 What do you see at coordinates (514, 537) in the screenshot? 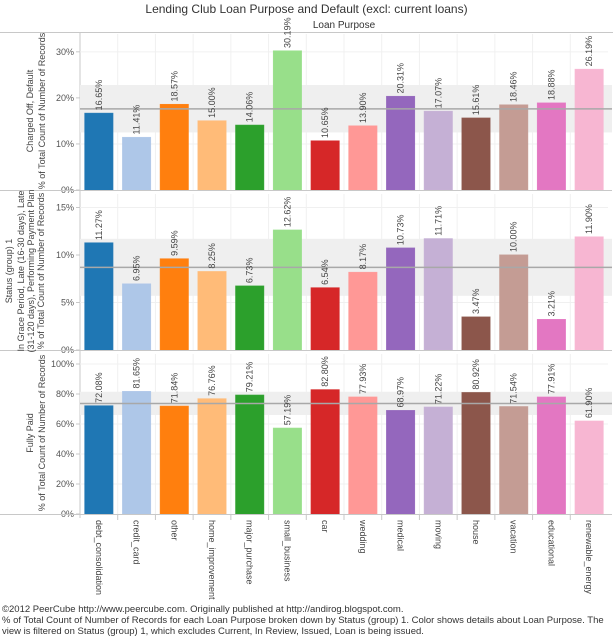
I see `category-label: vacation` at bounding box center [514, 537].